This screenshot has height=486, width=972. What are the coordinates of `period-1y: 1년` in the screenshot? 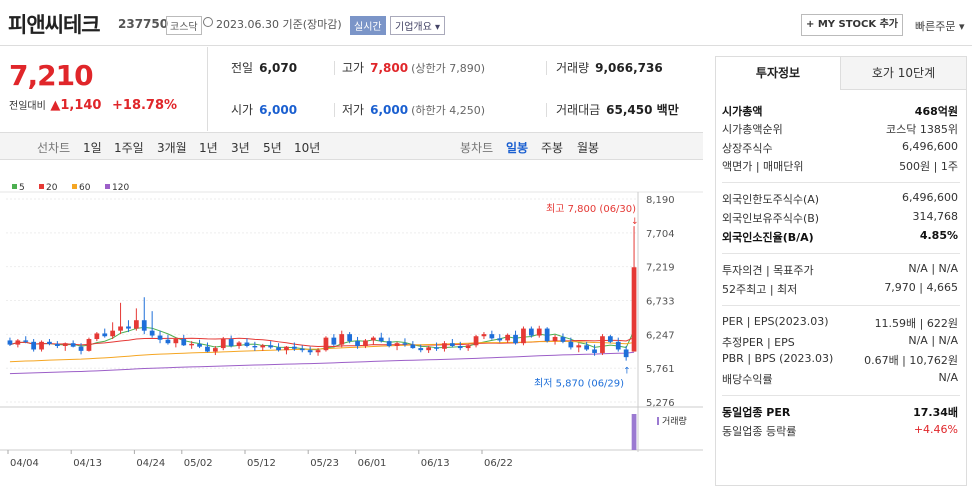 It's located at (208, 148).